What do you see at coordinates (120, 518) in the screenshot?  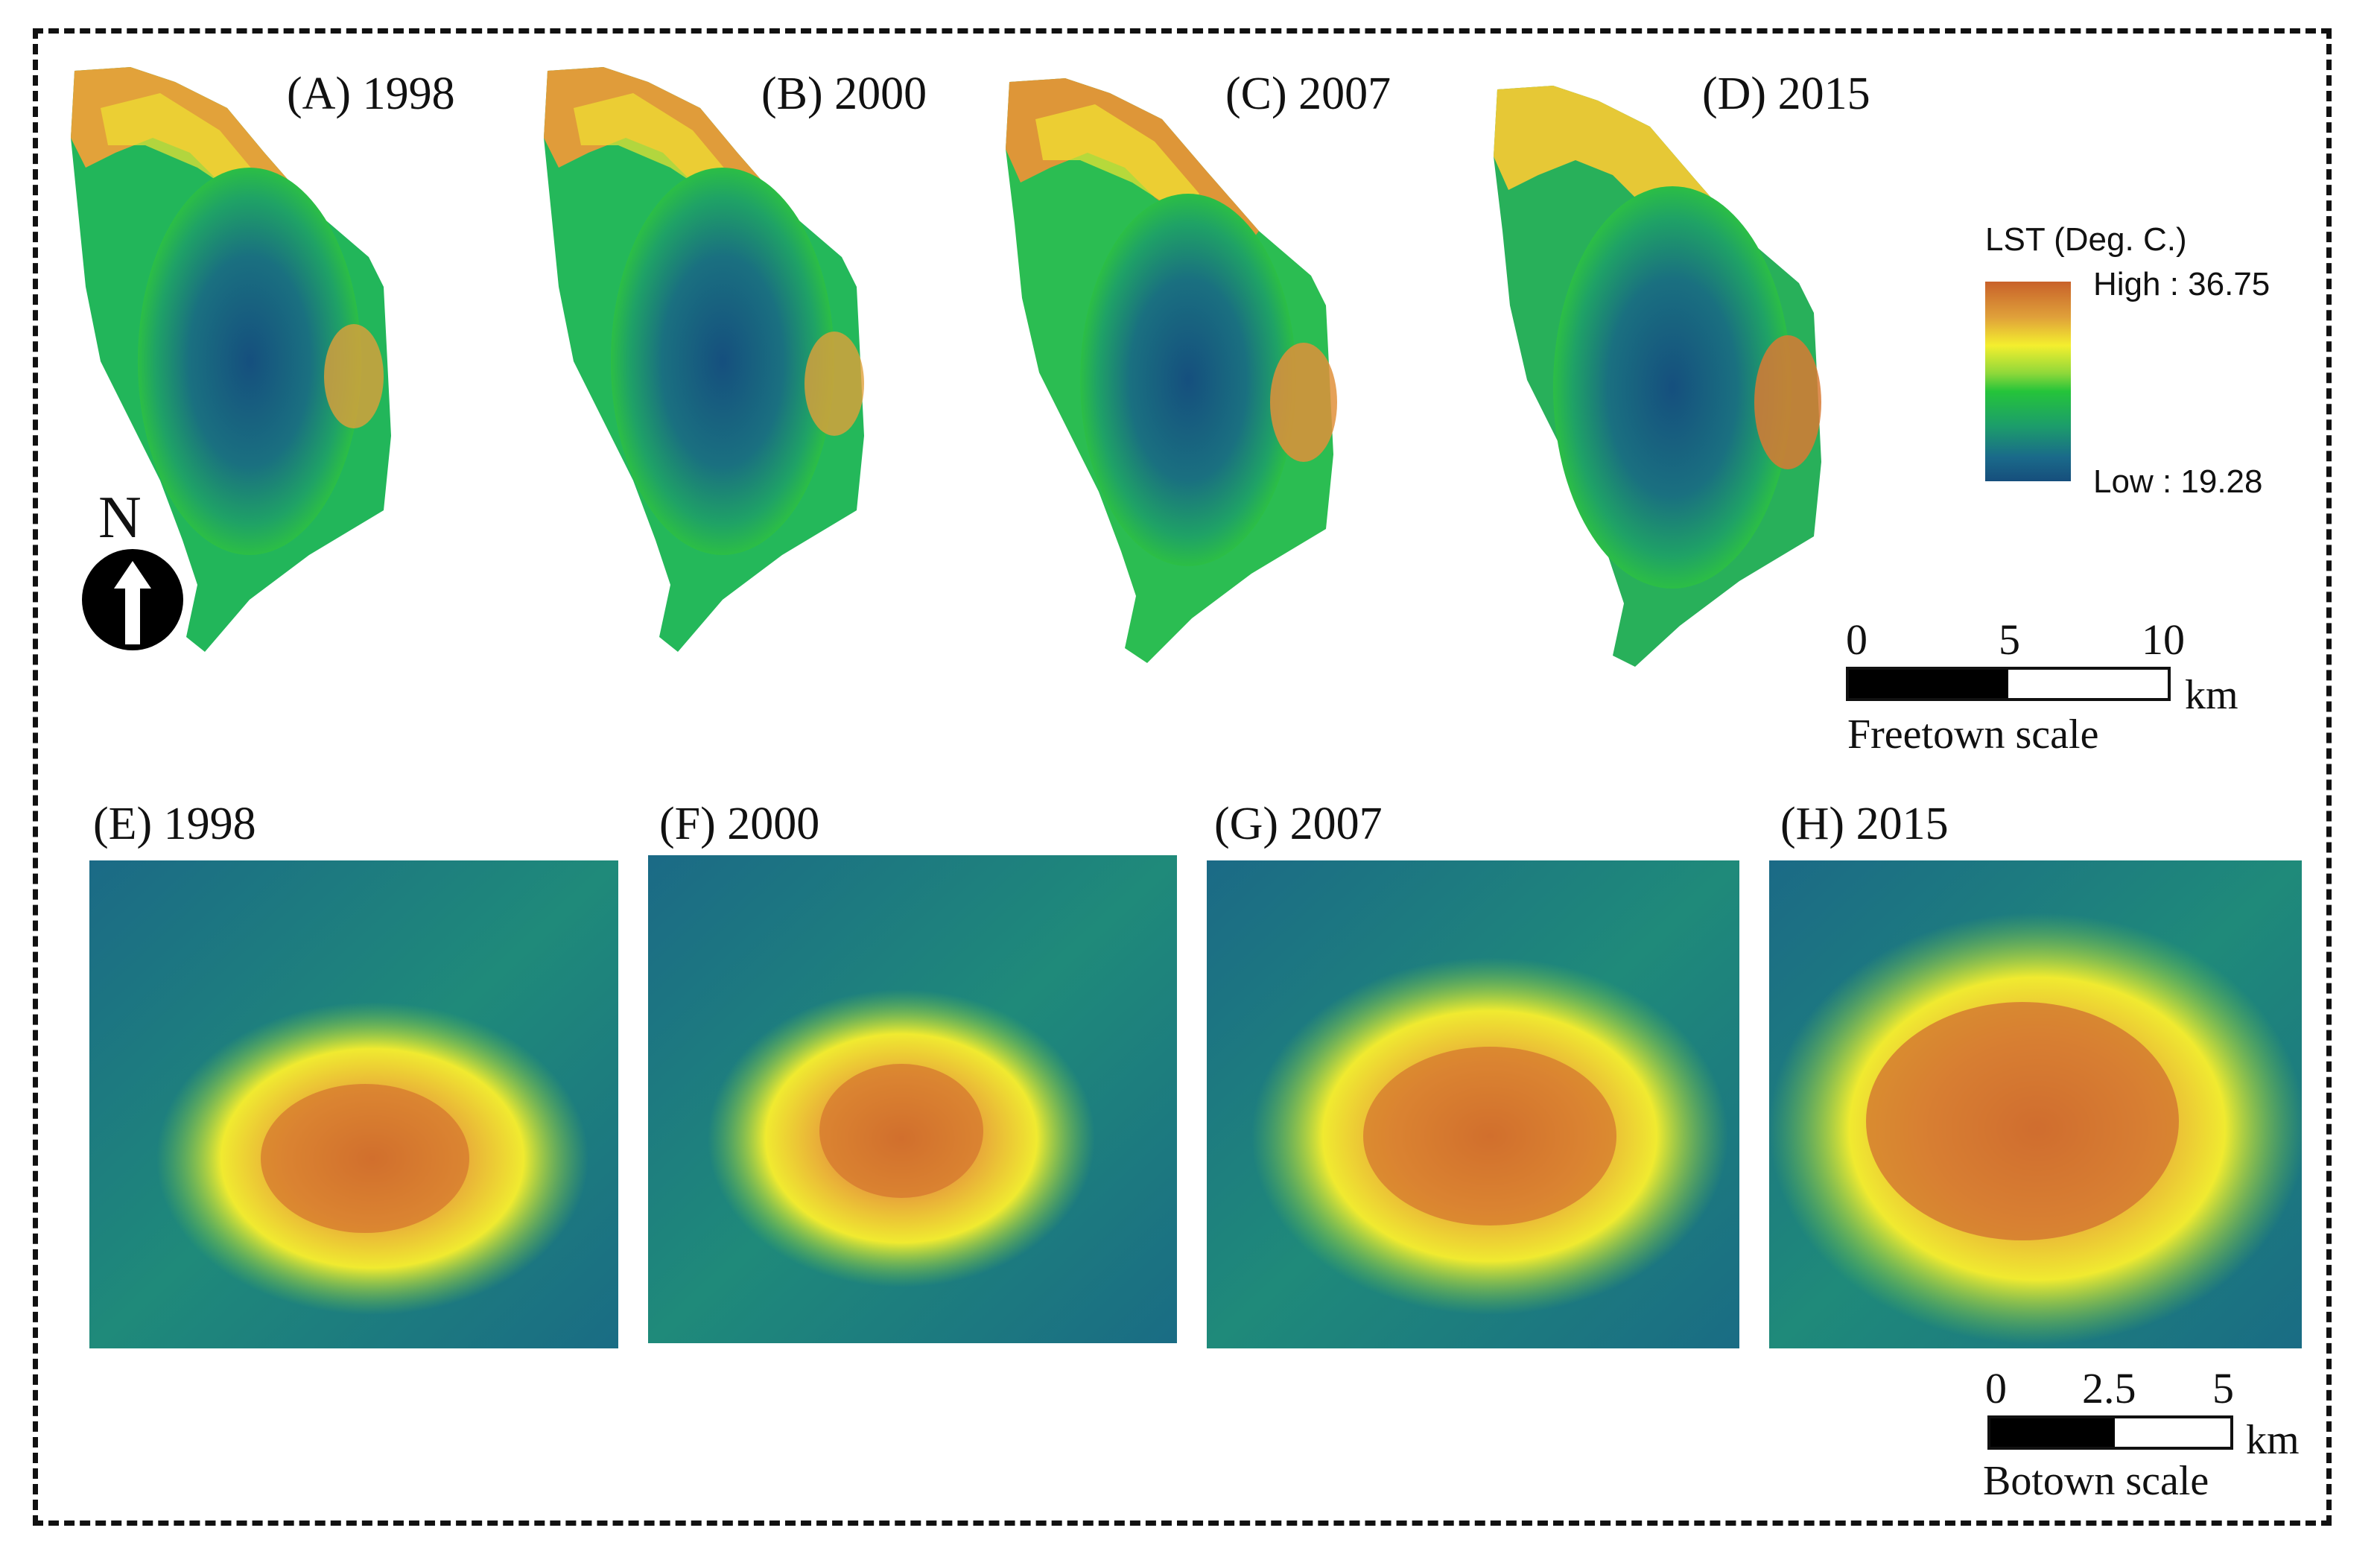 I see `north-letter: N` at bounding box center [120, 518].